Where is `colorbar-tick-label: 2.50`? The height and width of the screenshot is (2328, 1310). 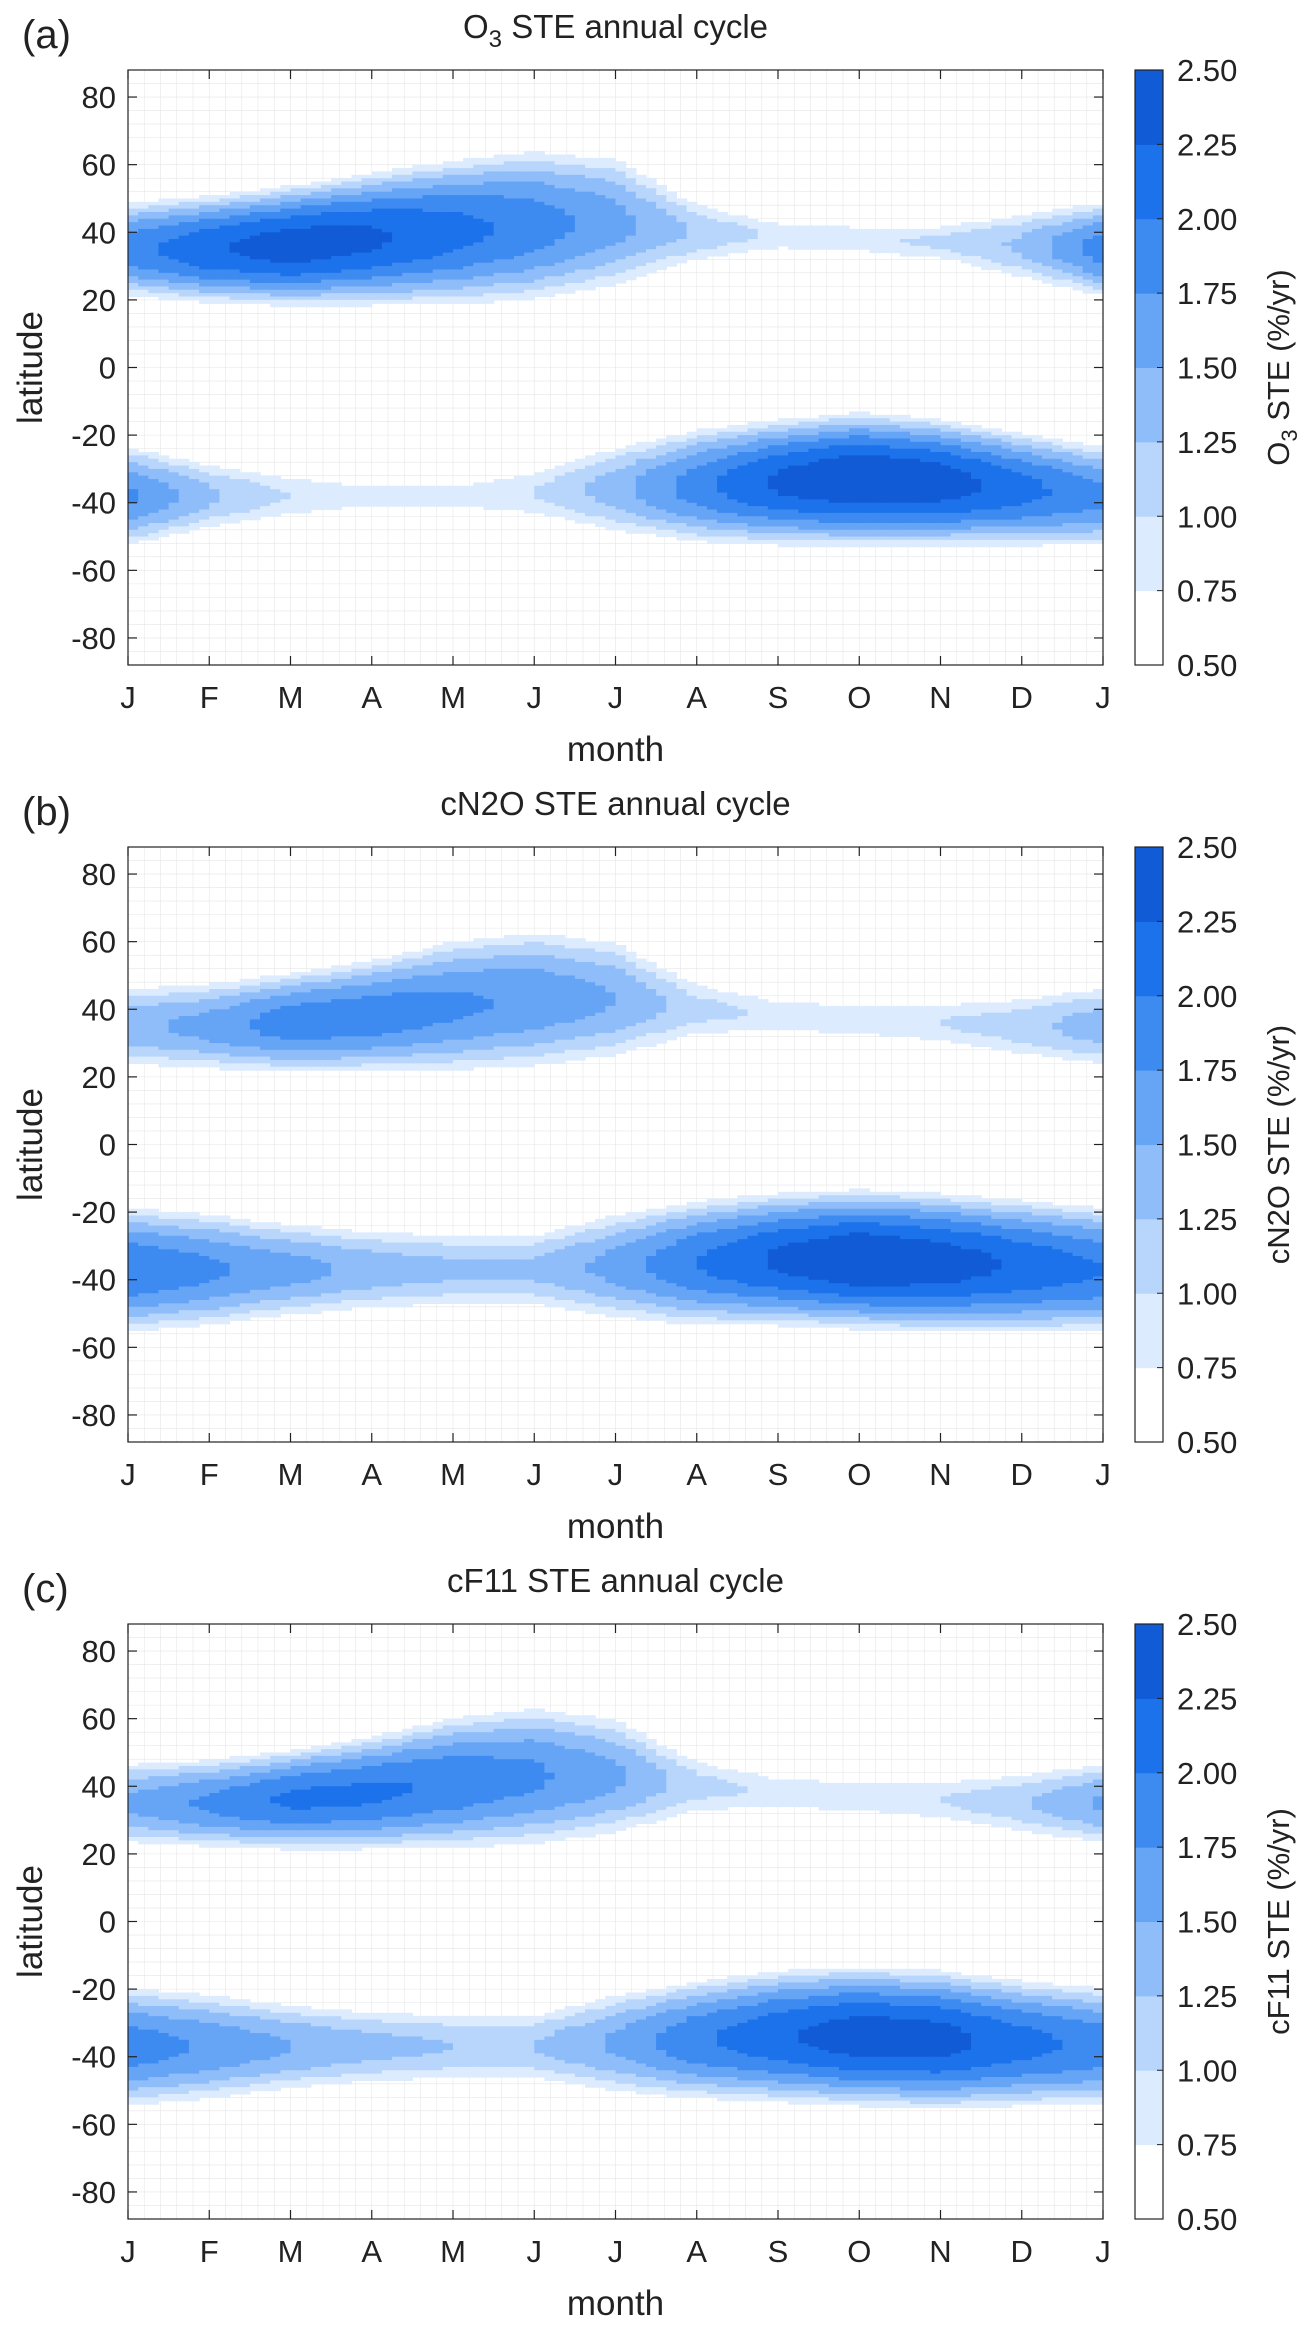 colorbar-tick-label: 2.50 is located at coordinates (1207, 847).